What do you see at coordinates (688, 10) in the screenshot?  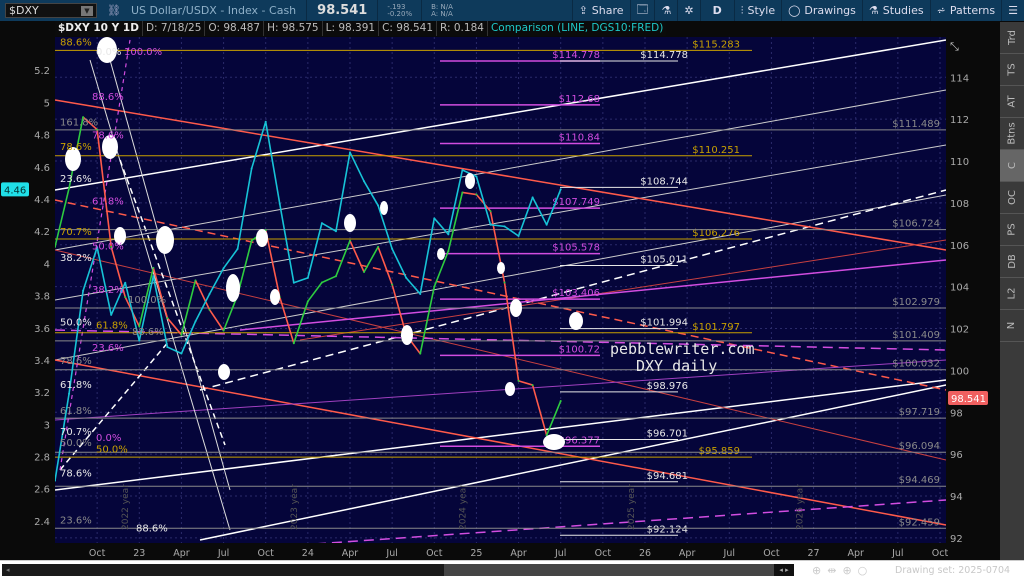 I see `settings-button: ✲` at bounding box center [688, 10].